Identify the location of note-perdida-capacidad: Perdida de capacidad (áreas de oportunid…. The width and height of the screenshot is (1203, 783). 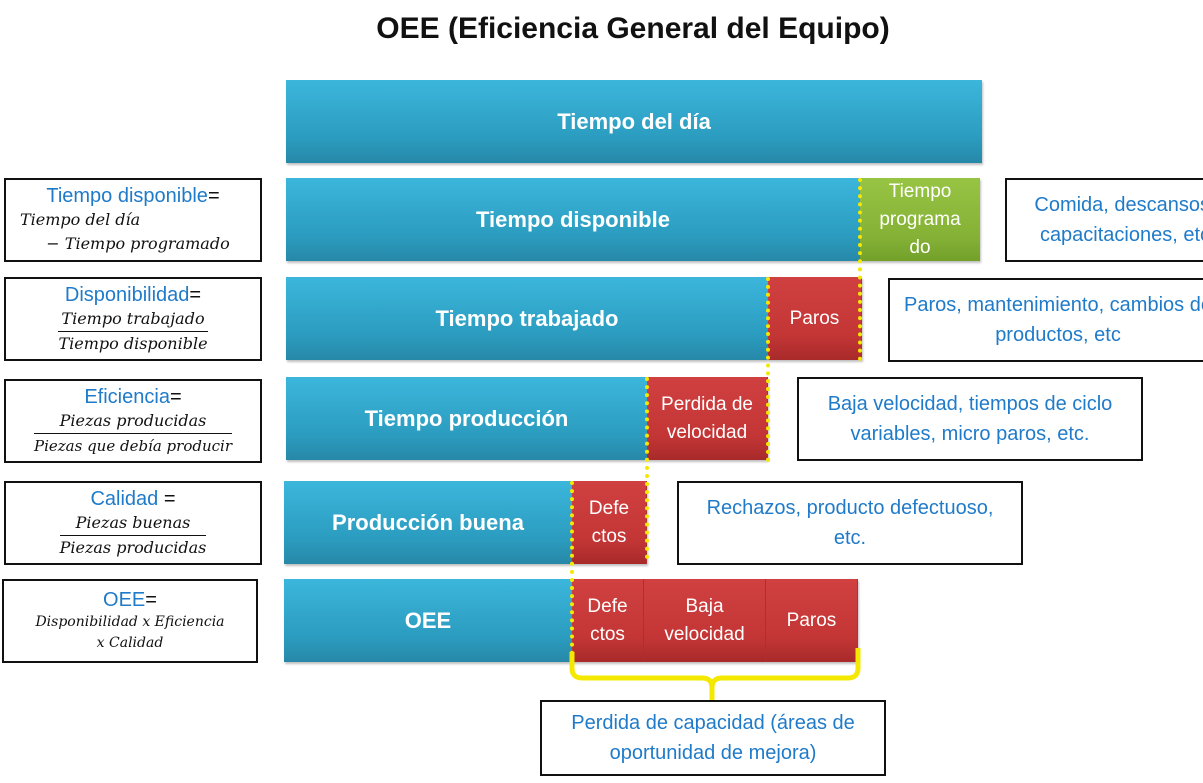
(713, 738).